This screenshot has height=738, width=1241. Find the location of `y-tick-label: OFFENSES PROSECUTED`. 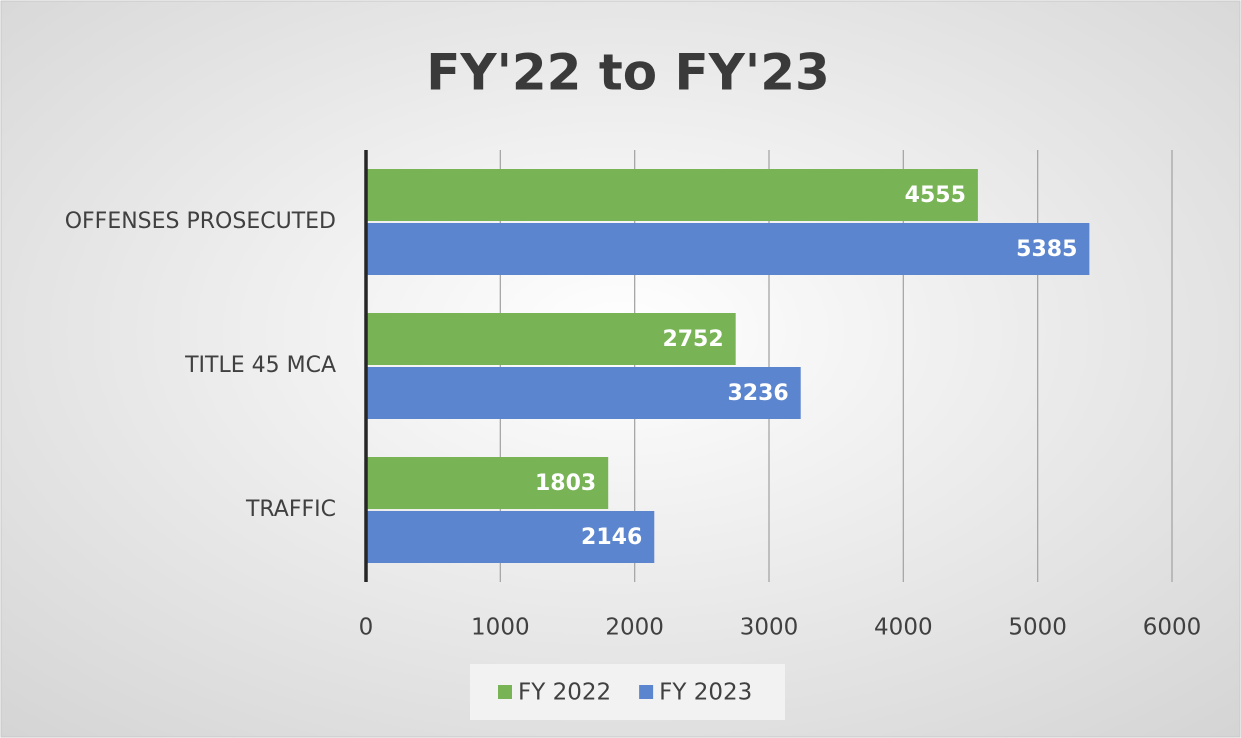

y-tick-label: OFFENSES PROSECUTED is located at coordinates (200, 221).